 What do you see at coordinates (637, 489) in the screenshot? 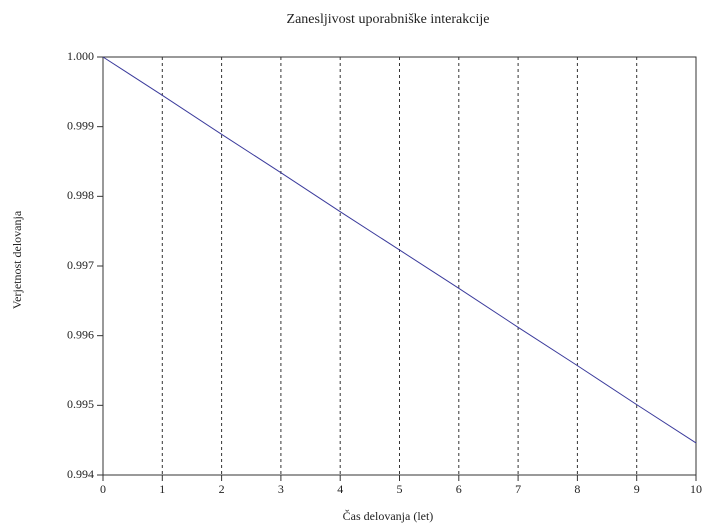
I see `x-tick-label: 9` at bounding box center [637, 489].